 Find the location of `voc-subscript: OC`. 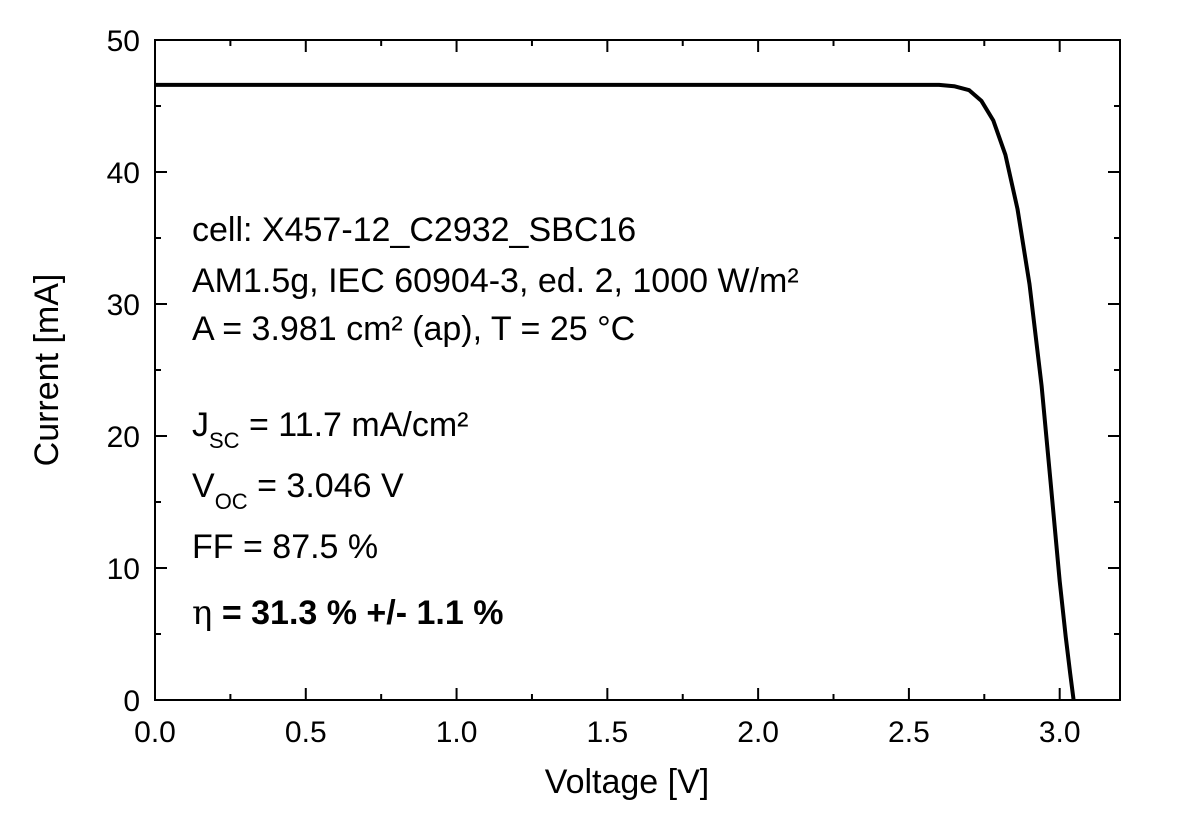

voc-subscript: OC is located at coordinates (231, 501).